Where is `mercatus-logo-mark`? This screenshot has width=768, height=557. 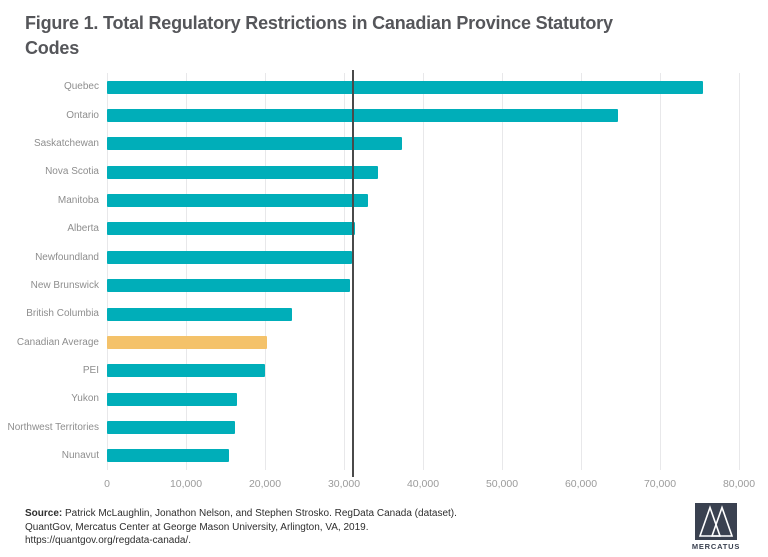 mercatus-logo-mark is located at coordinates (716, 521).